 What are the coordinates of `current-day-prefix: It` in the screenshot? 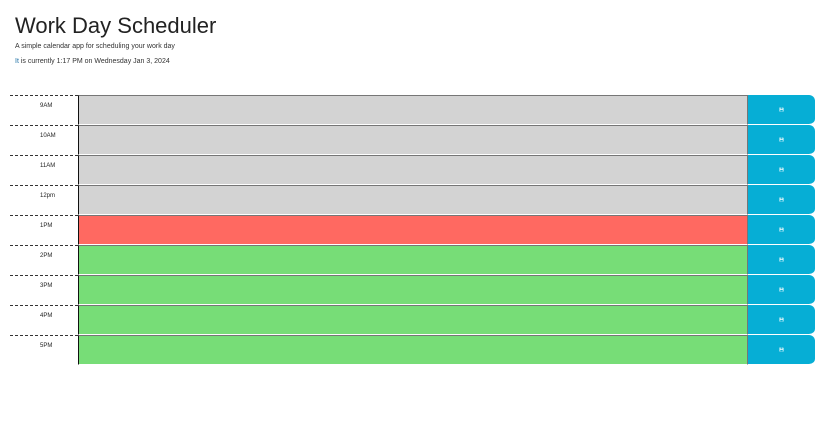 It's located at (17, 61).